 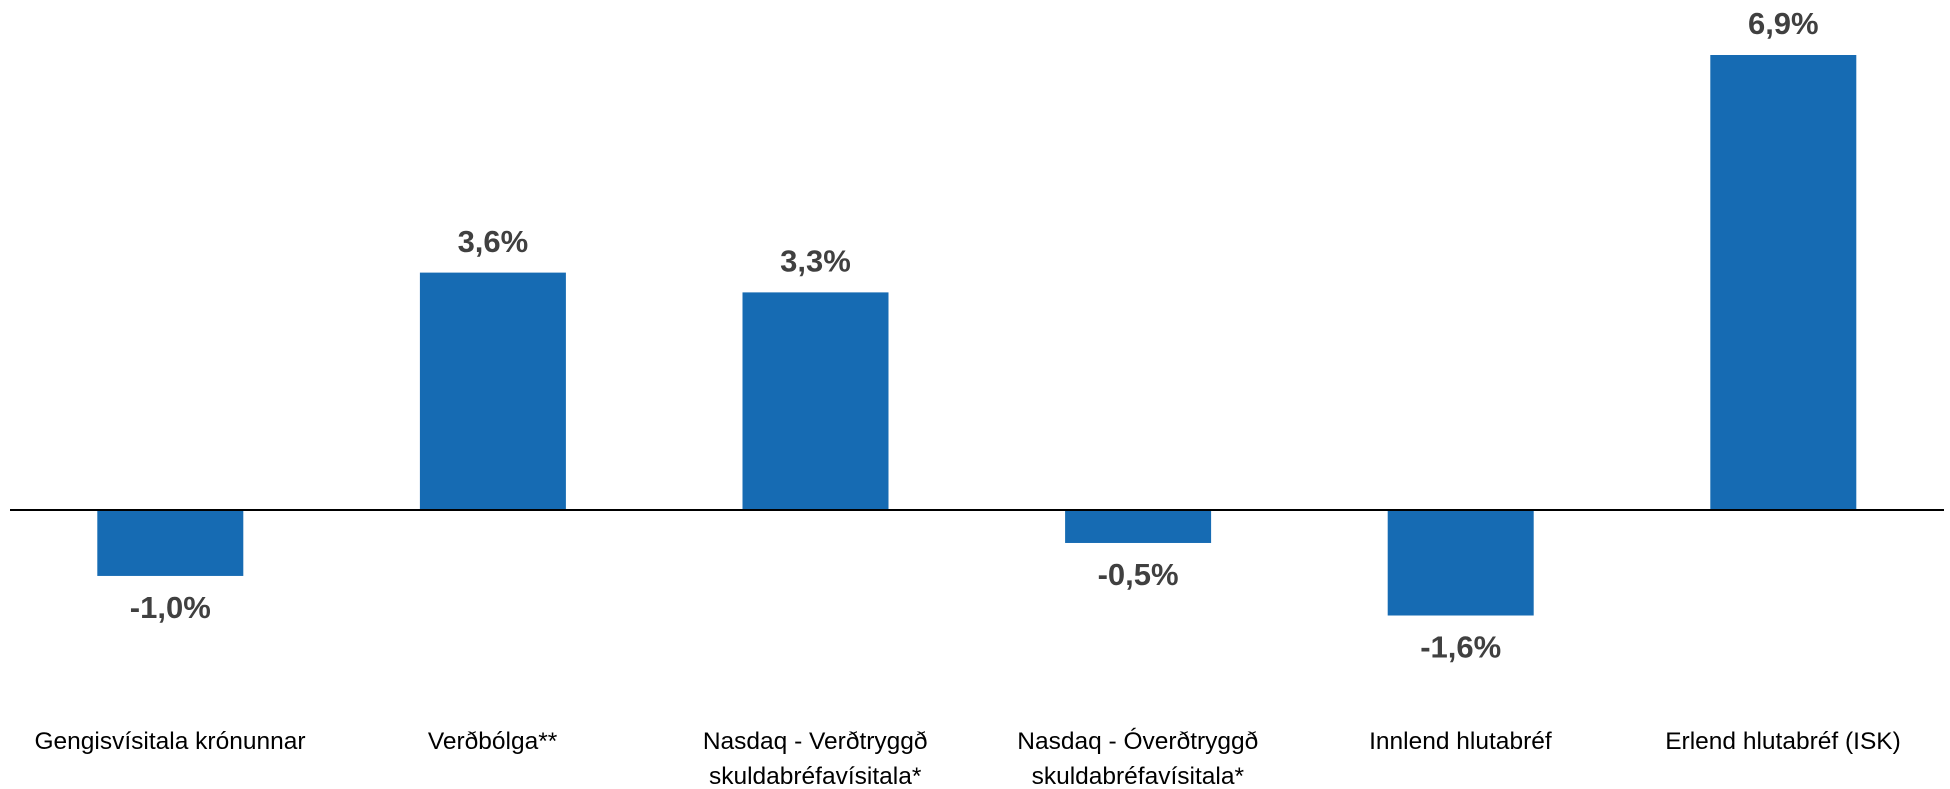 What do you see at coordinates (1783, 23) in the screenshot?
I see `value-label: 6,9%` at bounding box center [1783, 23].